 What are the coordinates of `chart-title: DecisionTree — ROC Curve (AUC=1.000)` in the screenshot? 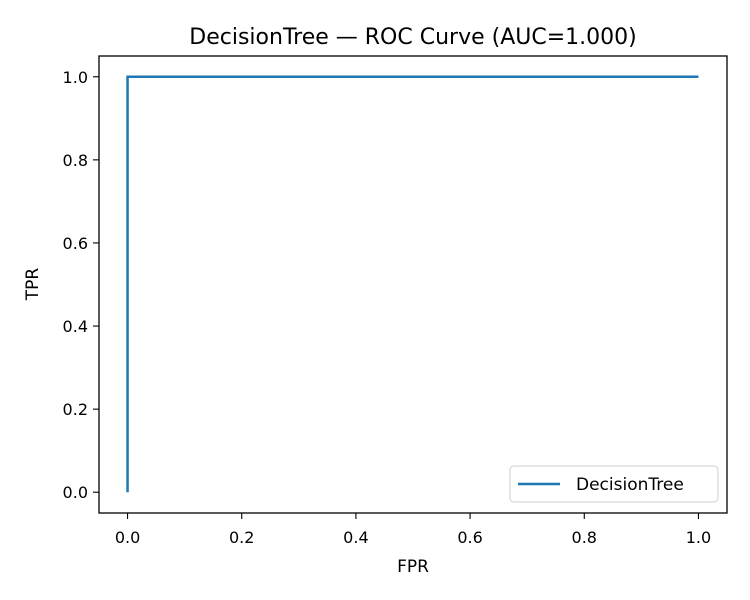 It's located at (412, 37).